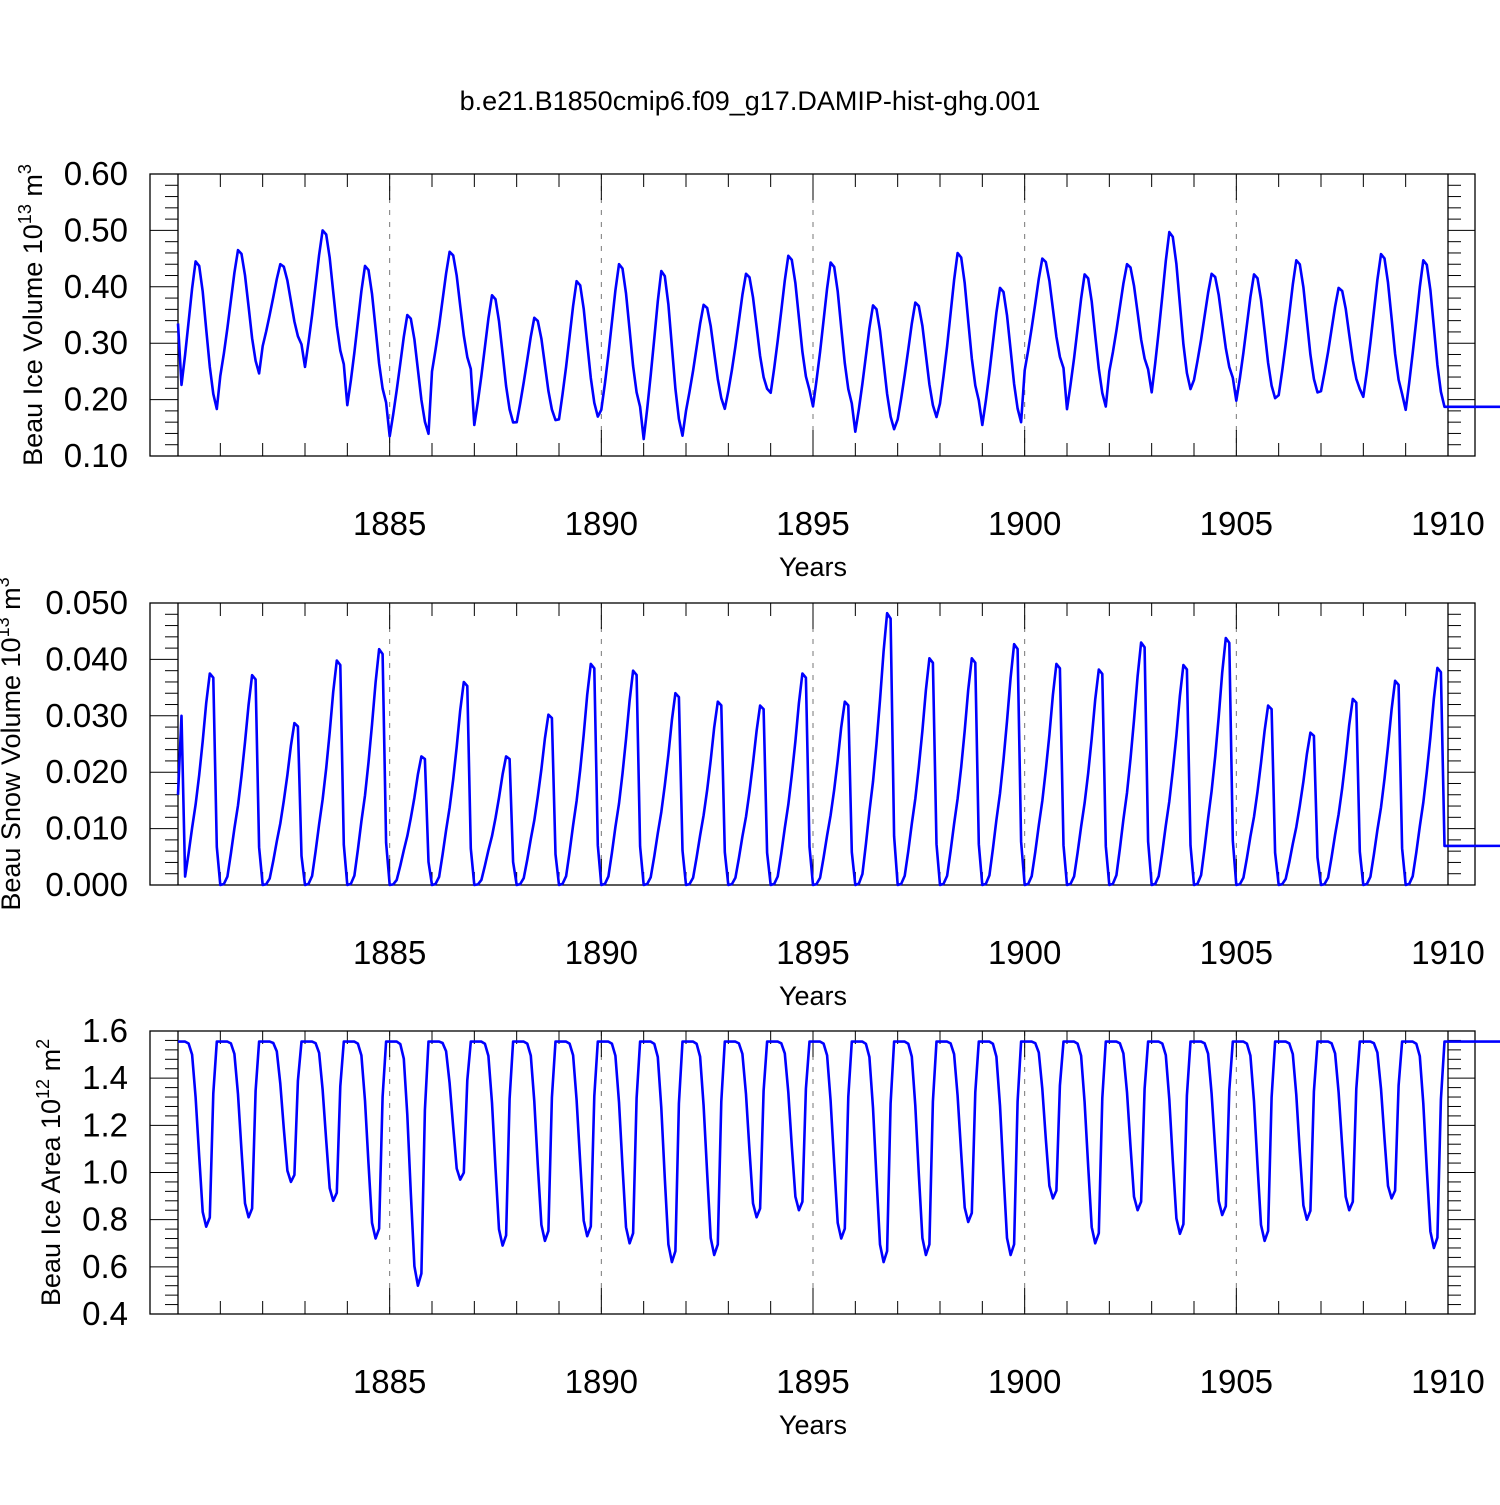 The image size is (1500, 1505). I want to click on y-tick-label: 0.050, so click(86, 602).